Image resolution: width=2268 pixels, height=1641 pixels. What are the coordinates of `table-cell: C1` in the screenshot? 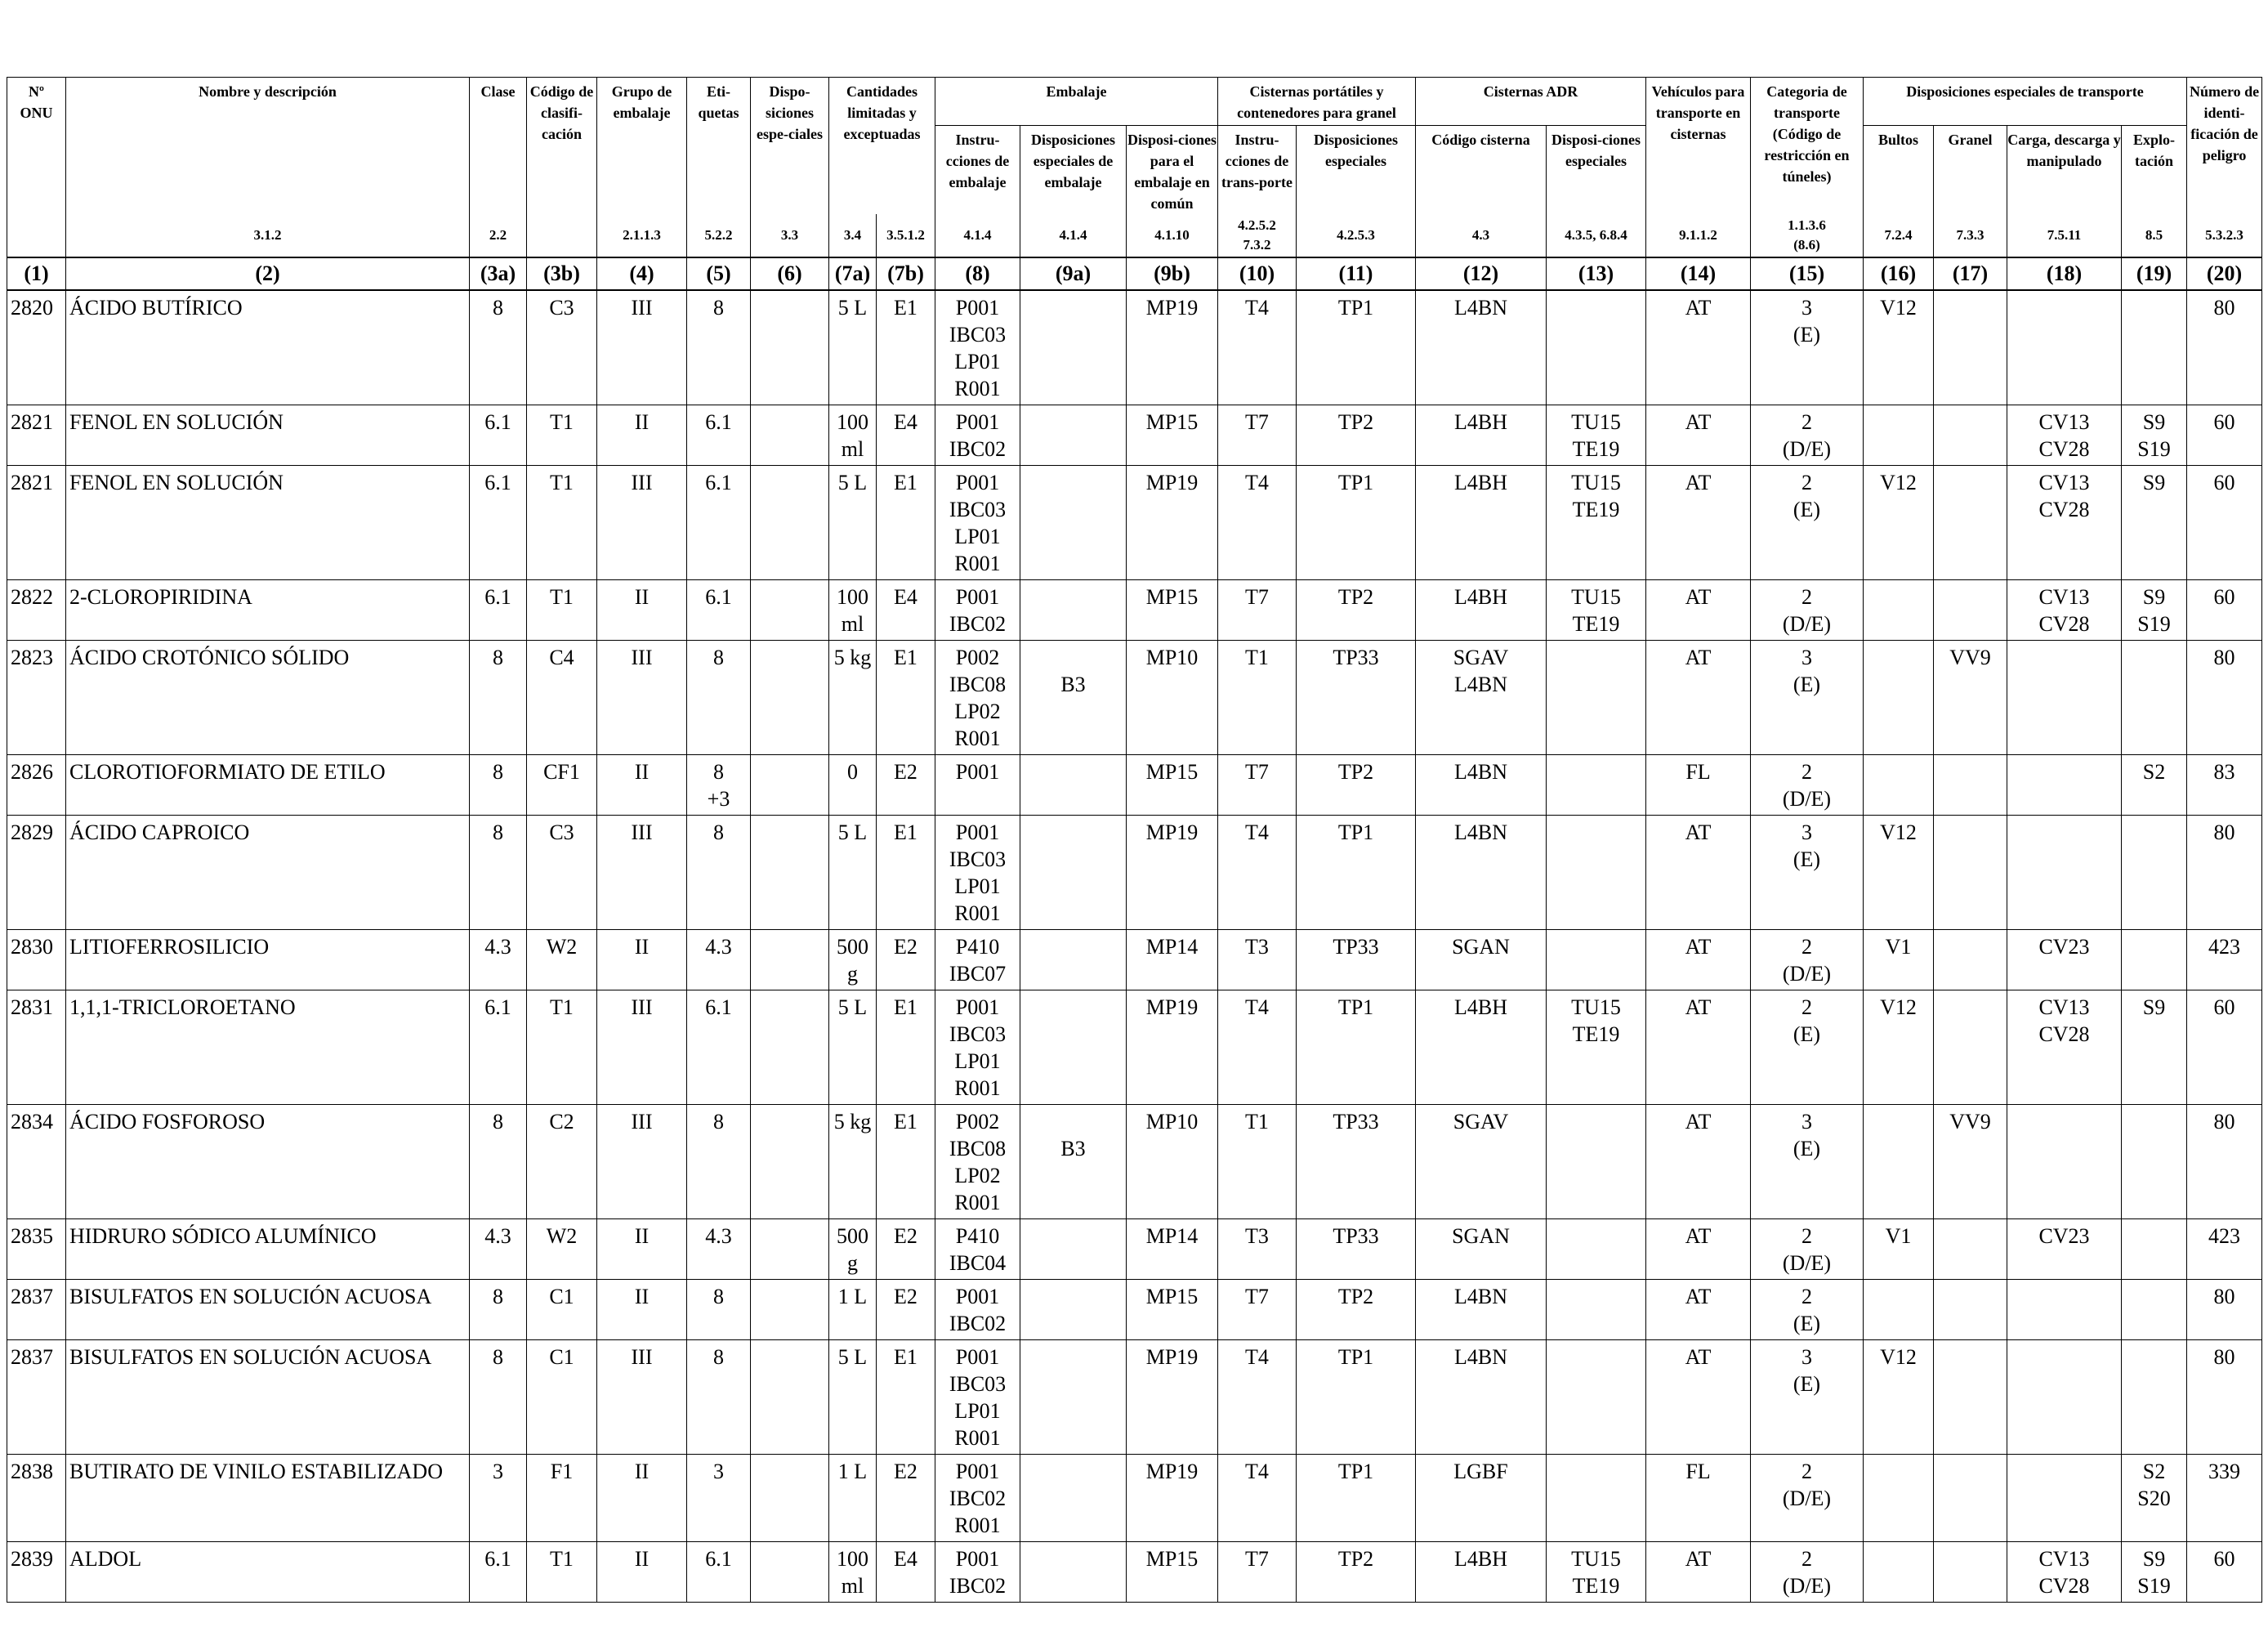 It's located at (561, 1309).